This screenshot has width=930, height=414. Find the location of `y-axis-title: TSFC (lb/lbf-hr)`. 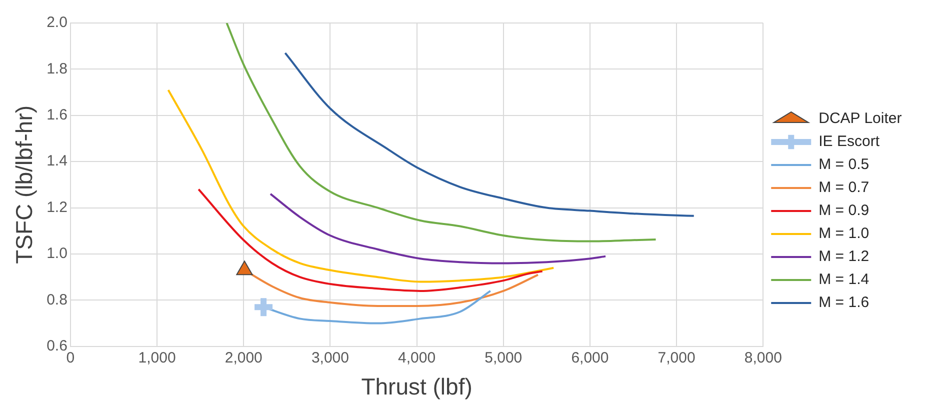

y-axis-title: TSFC (lb/lbf-hr) is located at coordinates (24, 184).